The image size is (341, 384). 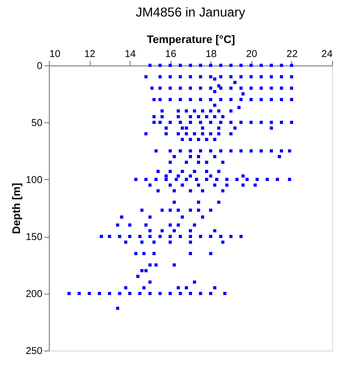 I want to click on y-tick-label: 150, so click(x=34, y=237).